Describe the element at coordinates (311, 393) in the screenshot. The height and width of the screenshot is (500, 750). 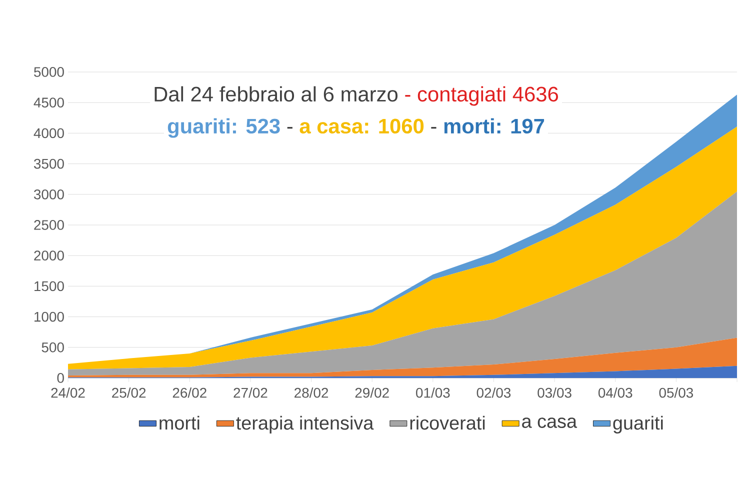
I see `x-tick-label: 28/02` at that location.